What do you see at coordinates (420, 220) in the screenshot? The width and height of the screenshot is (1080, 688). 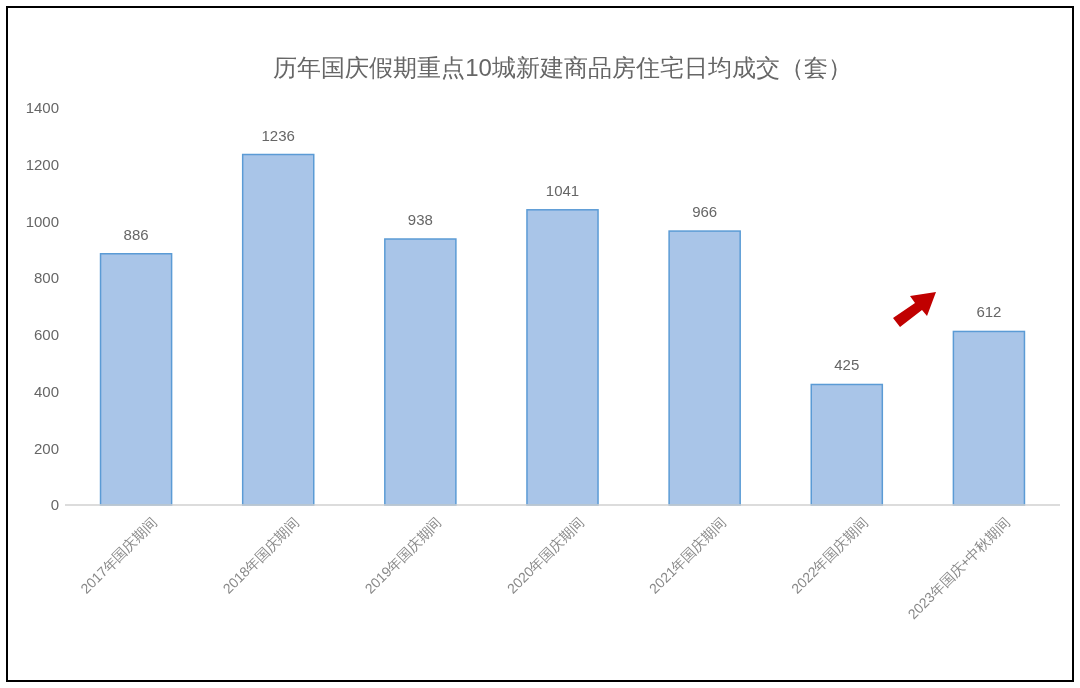 I see `data-label: 938` at bounding box center [420, 220].